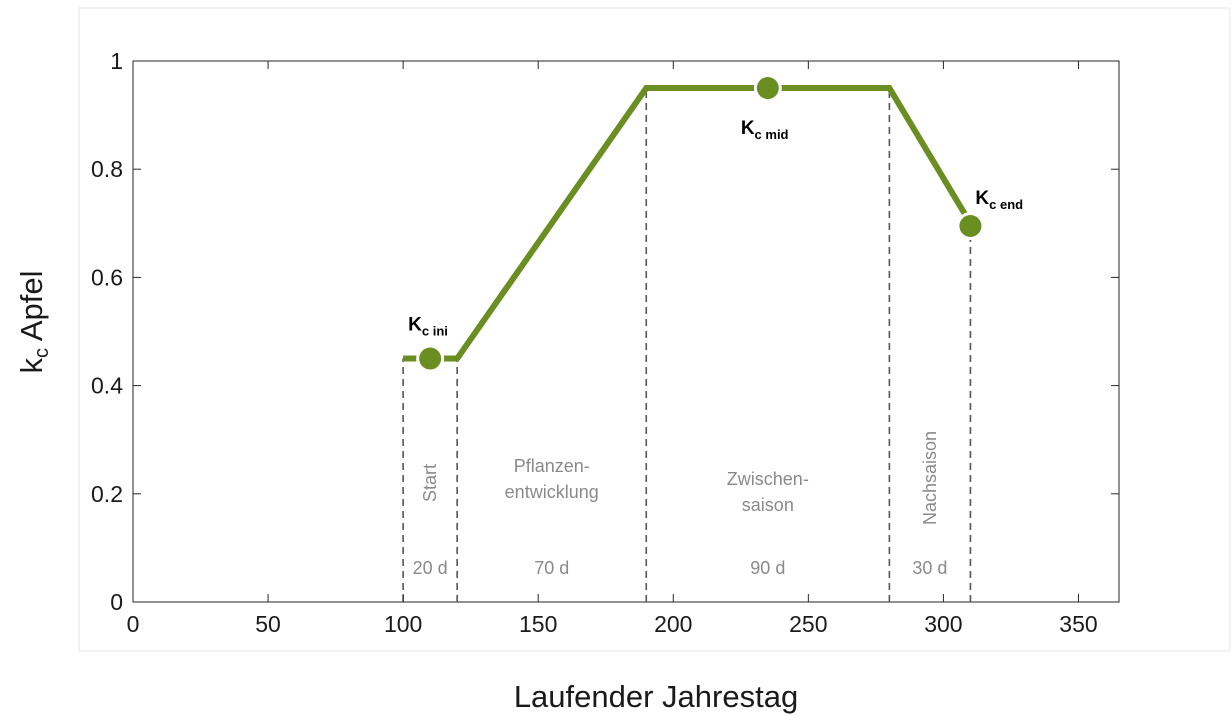 This screenshot has height=715, width=1231. What do you see at coordinates (1078, 624) in the screenshot?
I see `x-tick-label: 350` at bounding box center [1078, 624].